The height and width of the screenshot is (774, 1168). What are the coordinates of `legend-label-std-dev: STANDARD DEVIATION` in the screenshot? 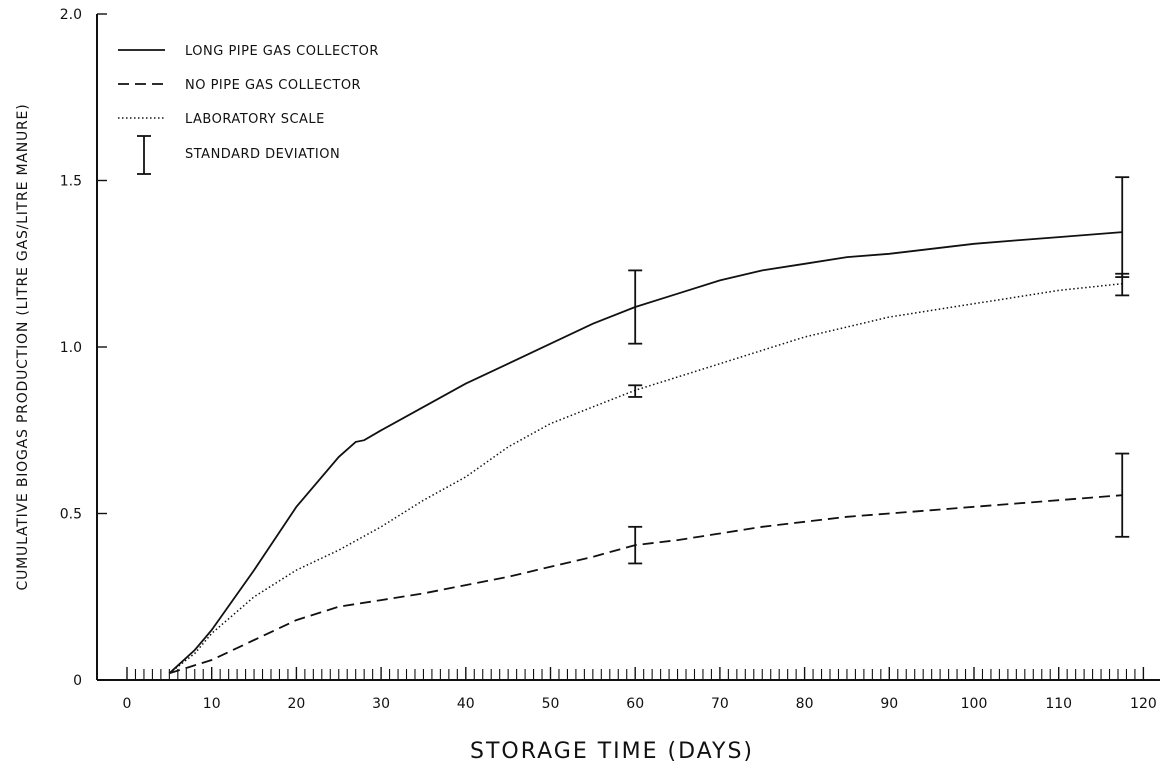 It's located at (262, 154).